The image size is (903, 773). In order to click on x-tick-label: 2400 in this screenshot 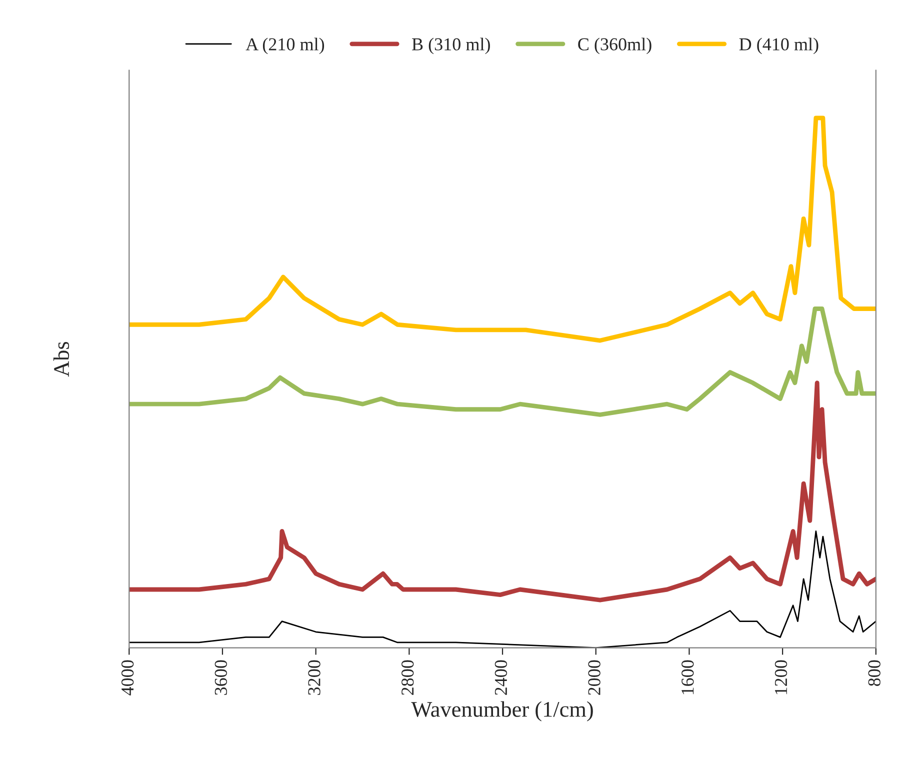, I will do `click(501, 677)`.